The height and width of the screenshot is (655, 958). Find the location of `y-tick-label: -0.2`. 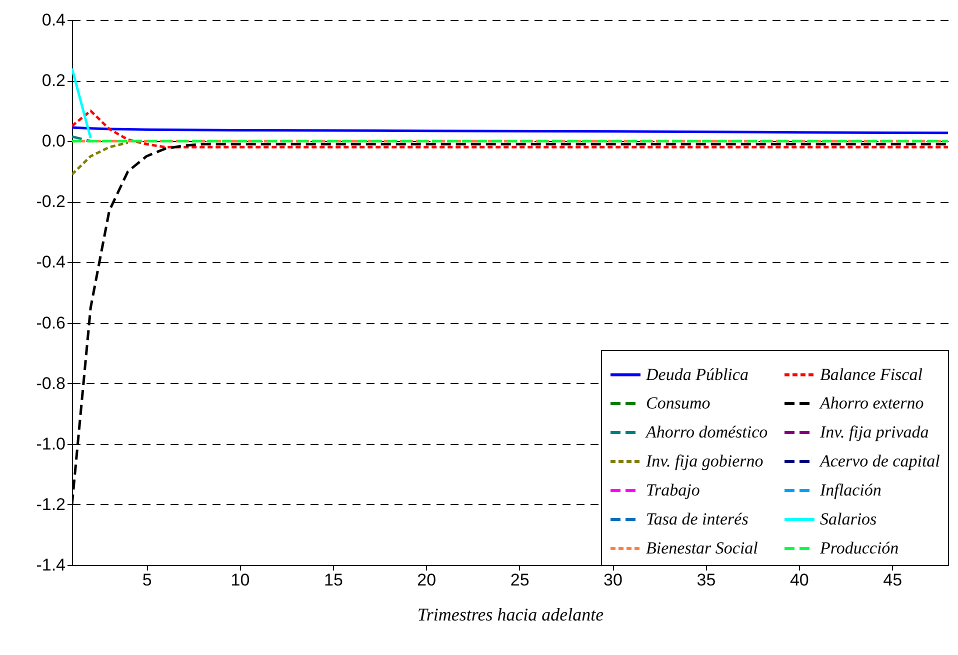

y-tick-label: -0.2 is located at coordinates (51, 202).